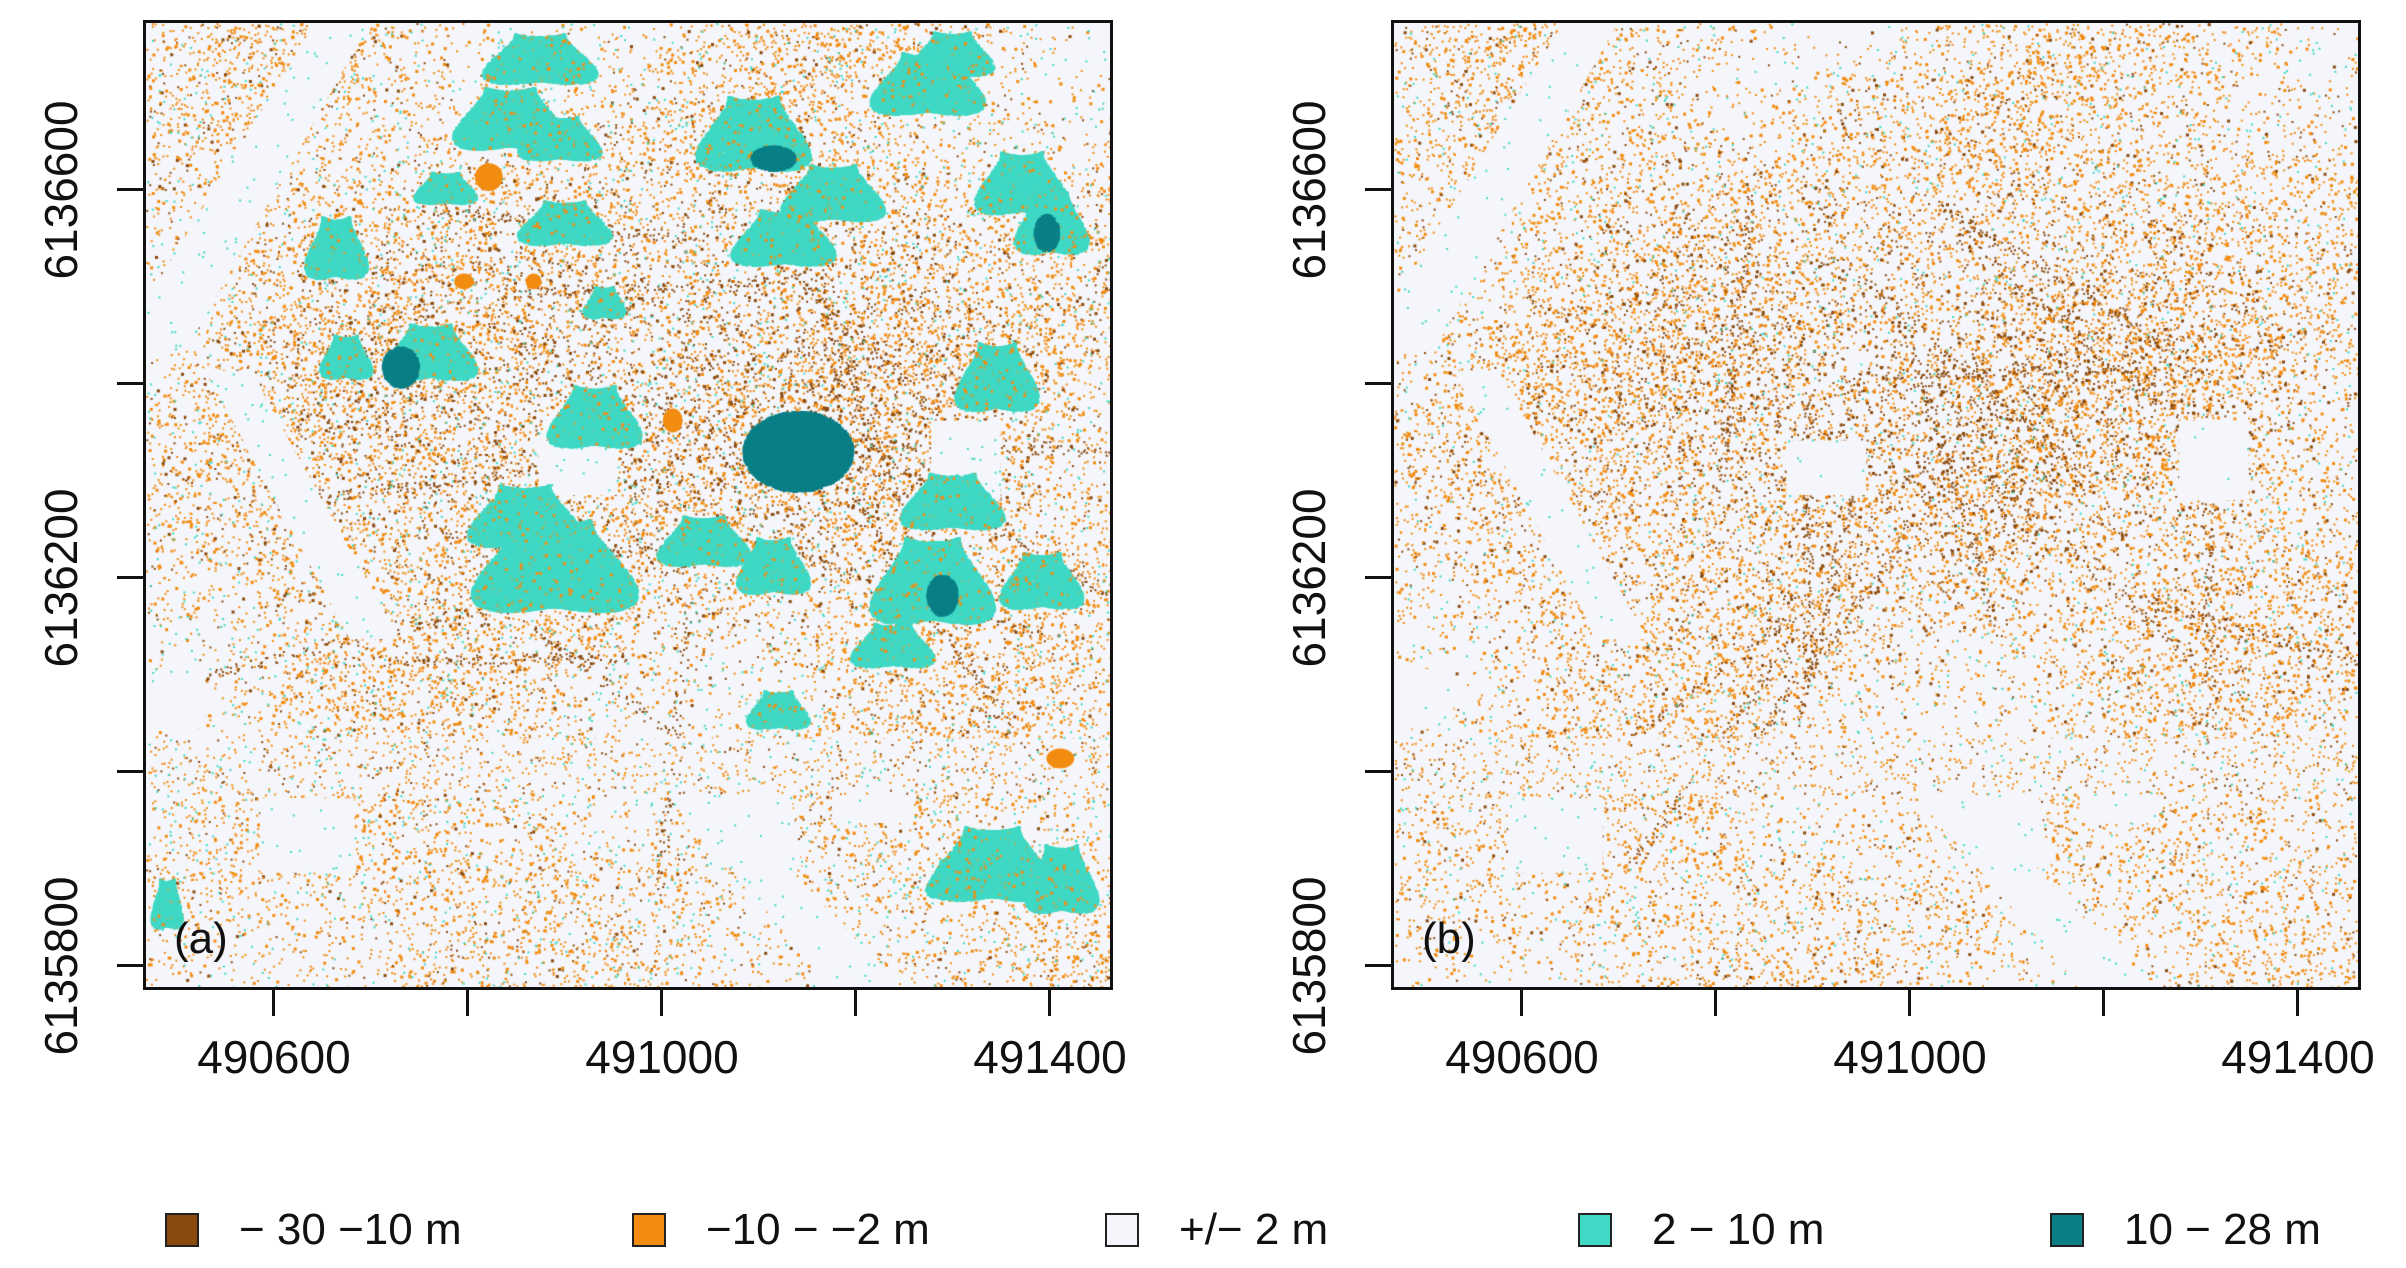  What do you see at coordinates (201, 938) in the screenshot?
I see `panel-label-a: (a)` at bounding box center [201, 938].